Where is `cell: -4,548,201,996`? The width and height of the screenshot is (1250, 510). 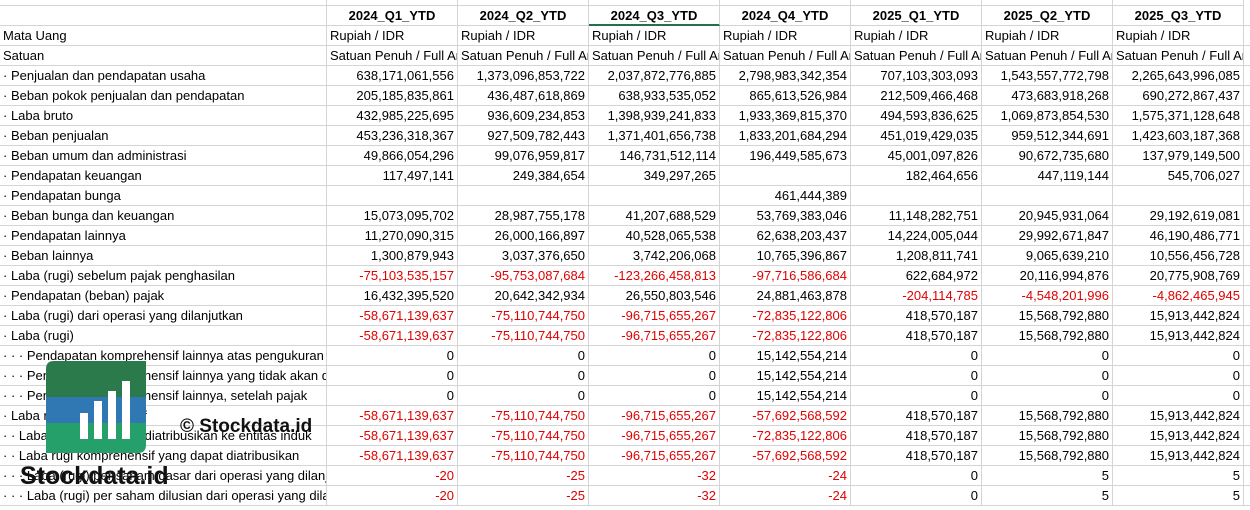 cell: -4,548,201,996 is located at coordinates (1047, 296).